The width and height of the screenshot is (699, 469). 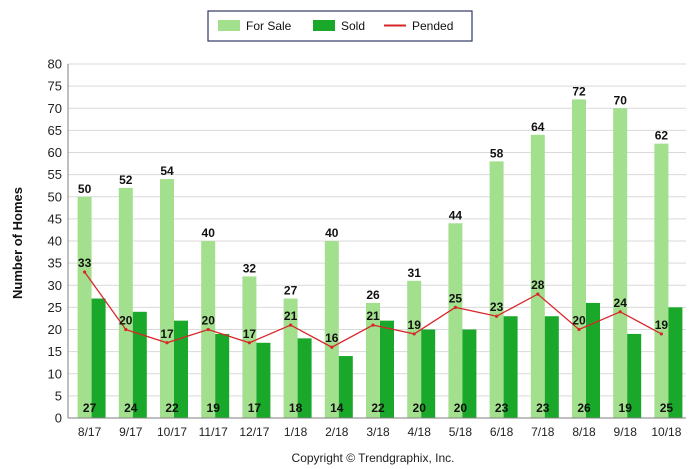 I want to click on data-label-sold: 24, so click(x=131, y=408).